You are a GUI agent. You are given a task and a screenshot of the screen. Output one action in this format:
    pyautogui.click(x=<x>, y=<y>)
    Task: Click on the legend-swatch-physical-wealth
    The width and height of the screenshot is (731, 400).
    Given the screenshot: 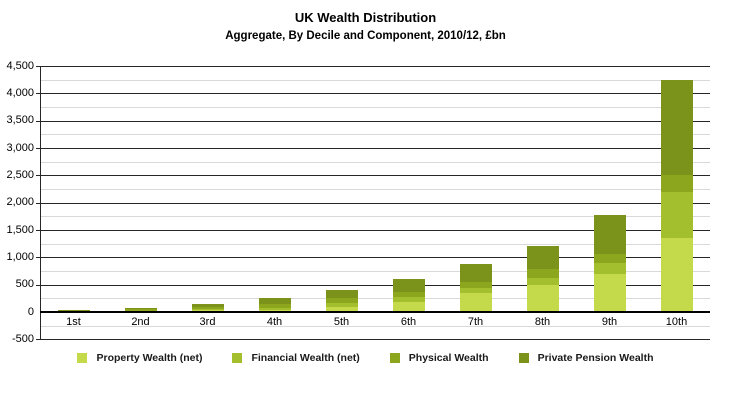 What is the action you would take?
    pyautogui.click(x=394, y=358)
    